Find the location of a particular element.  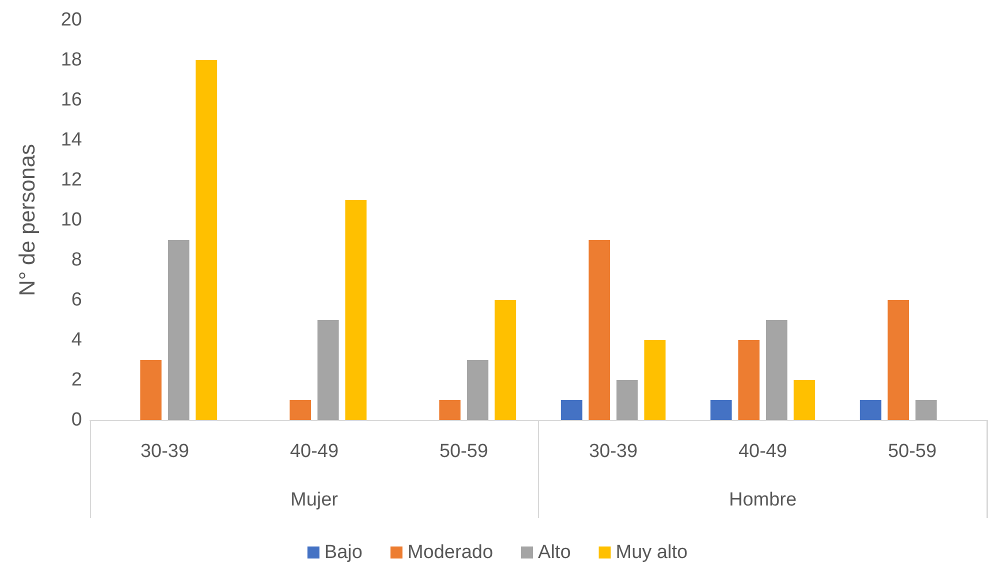

legend-label: Moderado is located at coordinates (450, 552).